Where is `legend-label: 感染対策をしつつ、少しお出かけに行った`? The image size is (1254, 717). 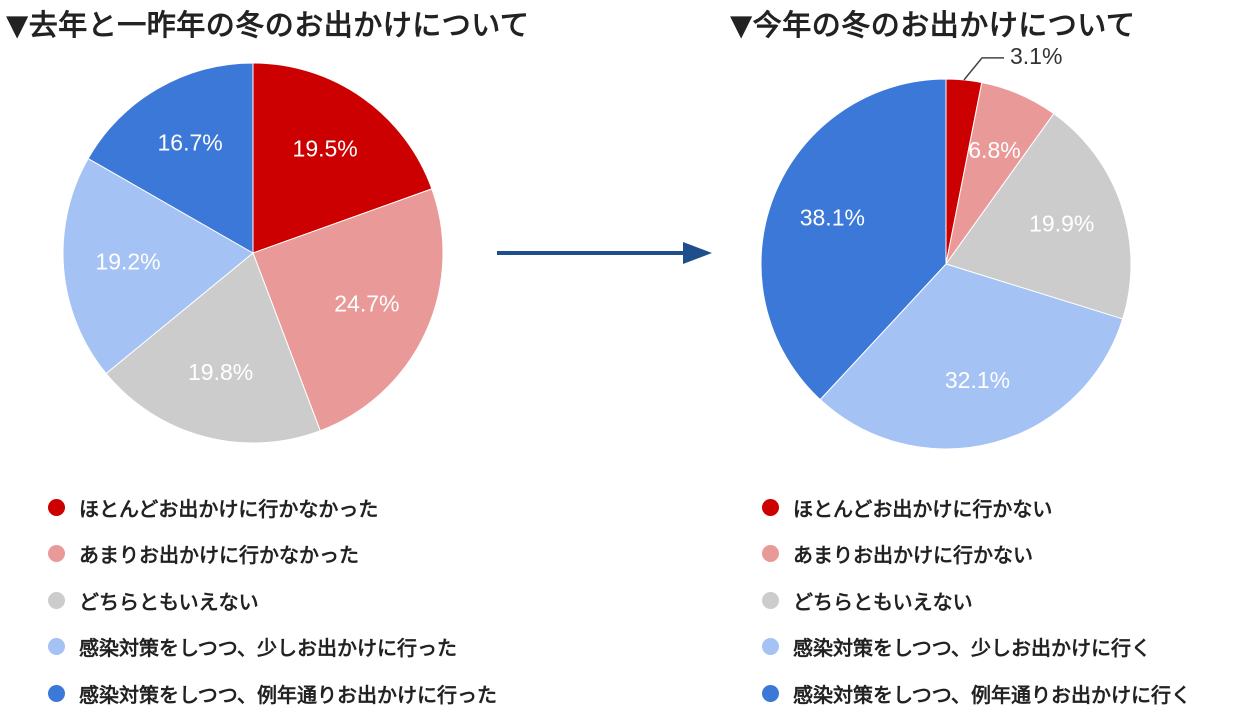
legend-label: 感染対策をしつつ、少しお出かけに行った is located at coordinates (268, 648).